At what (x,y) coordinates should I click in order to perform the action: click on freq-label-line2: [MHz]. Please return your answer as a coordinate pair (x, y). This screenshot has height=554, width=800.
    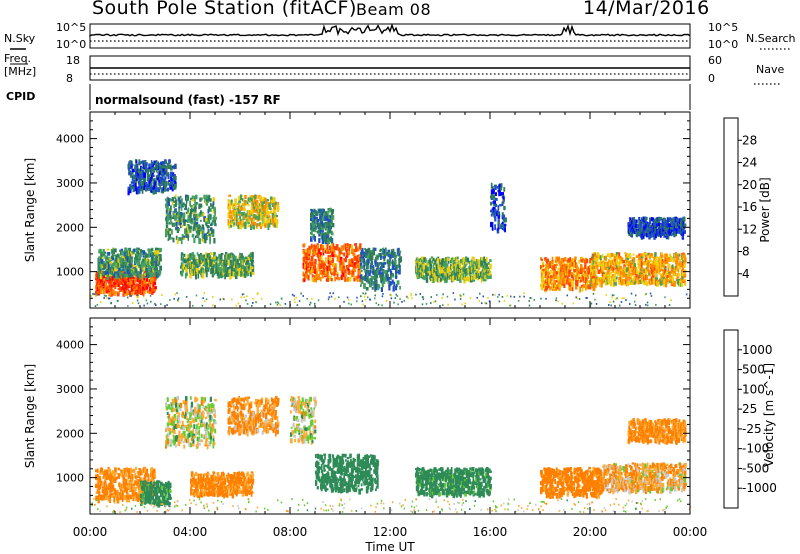
    Looking at the image, I should click on (20, 71).